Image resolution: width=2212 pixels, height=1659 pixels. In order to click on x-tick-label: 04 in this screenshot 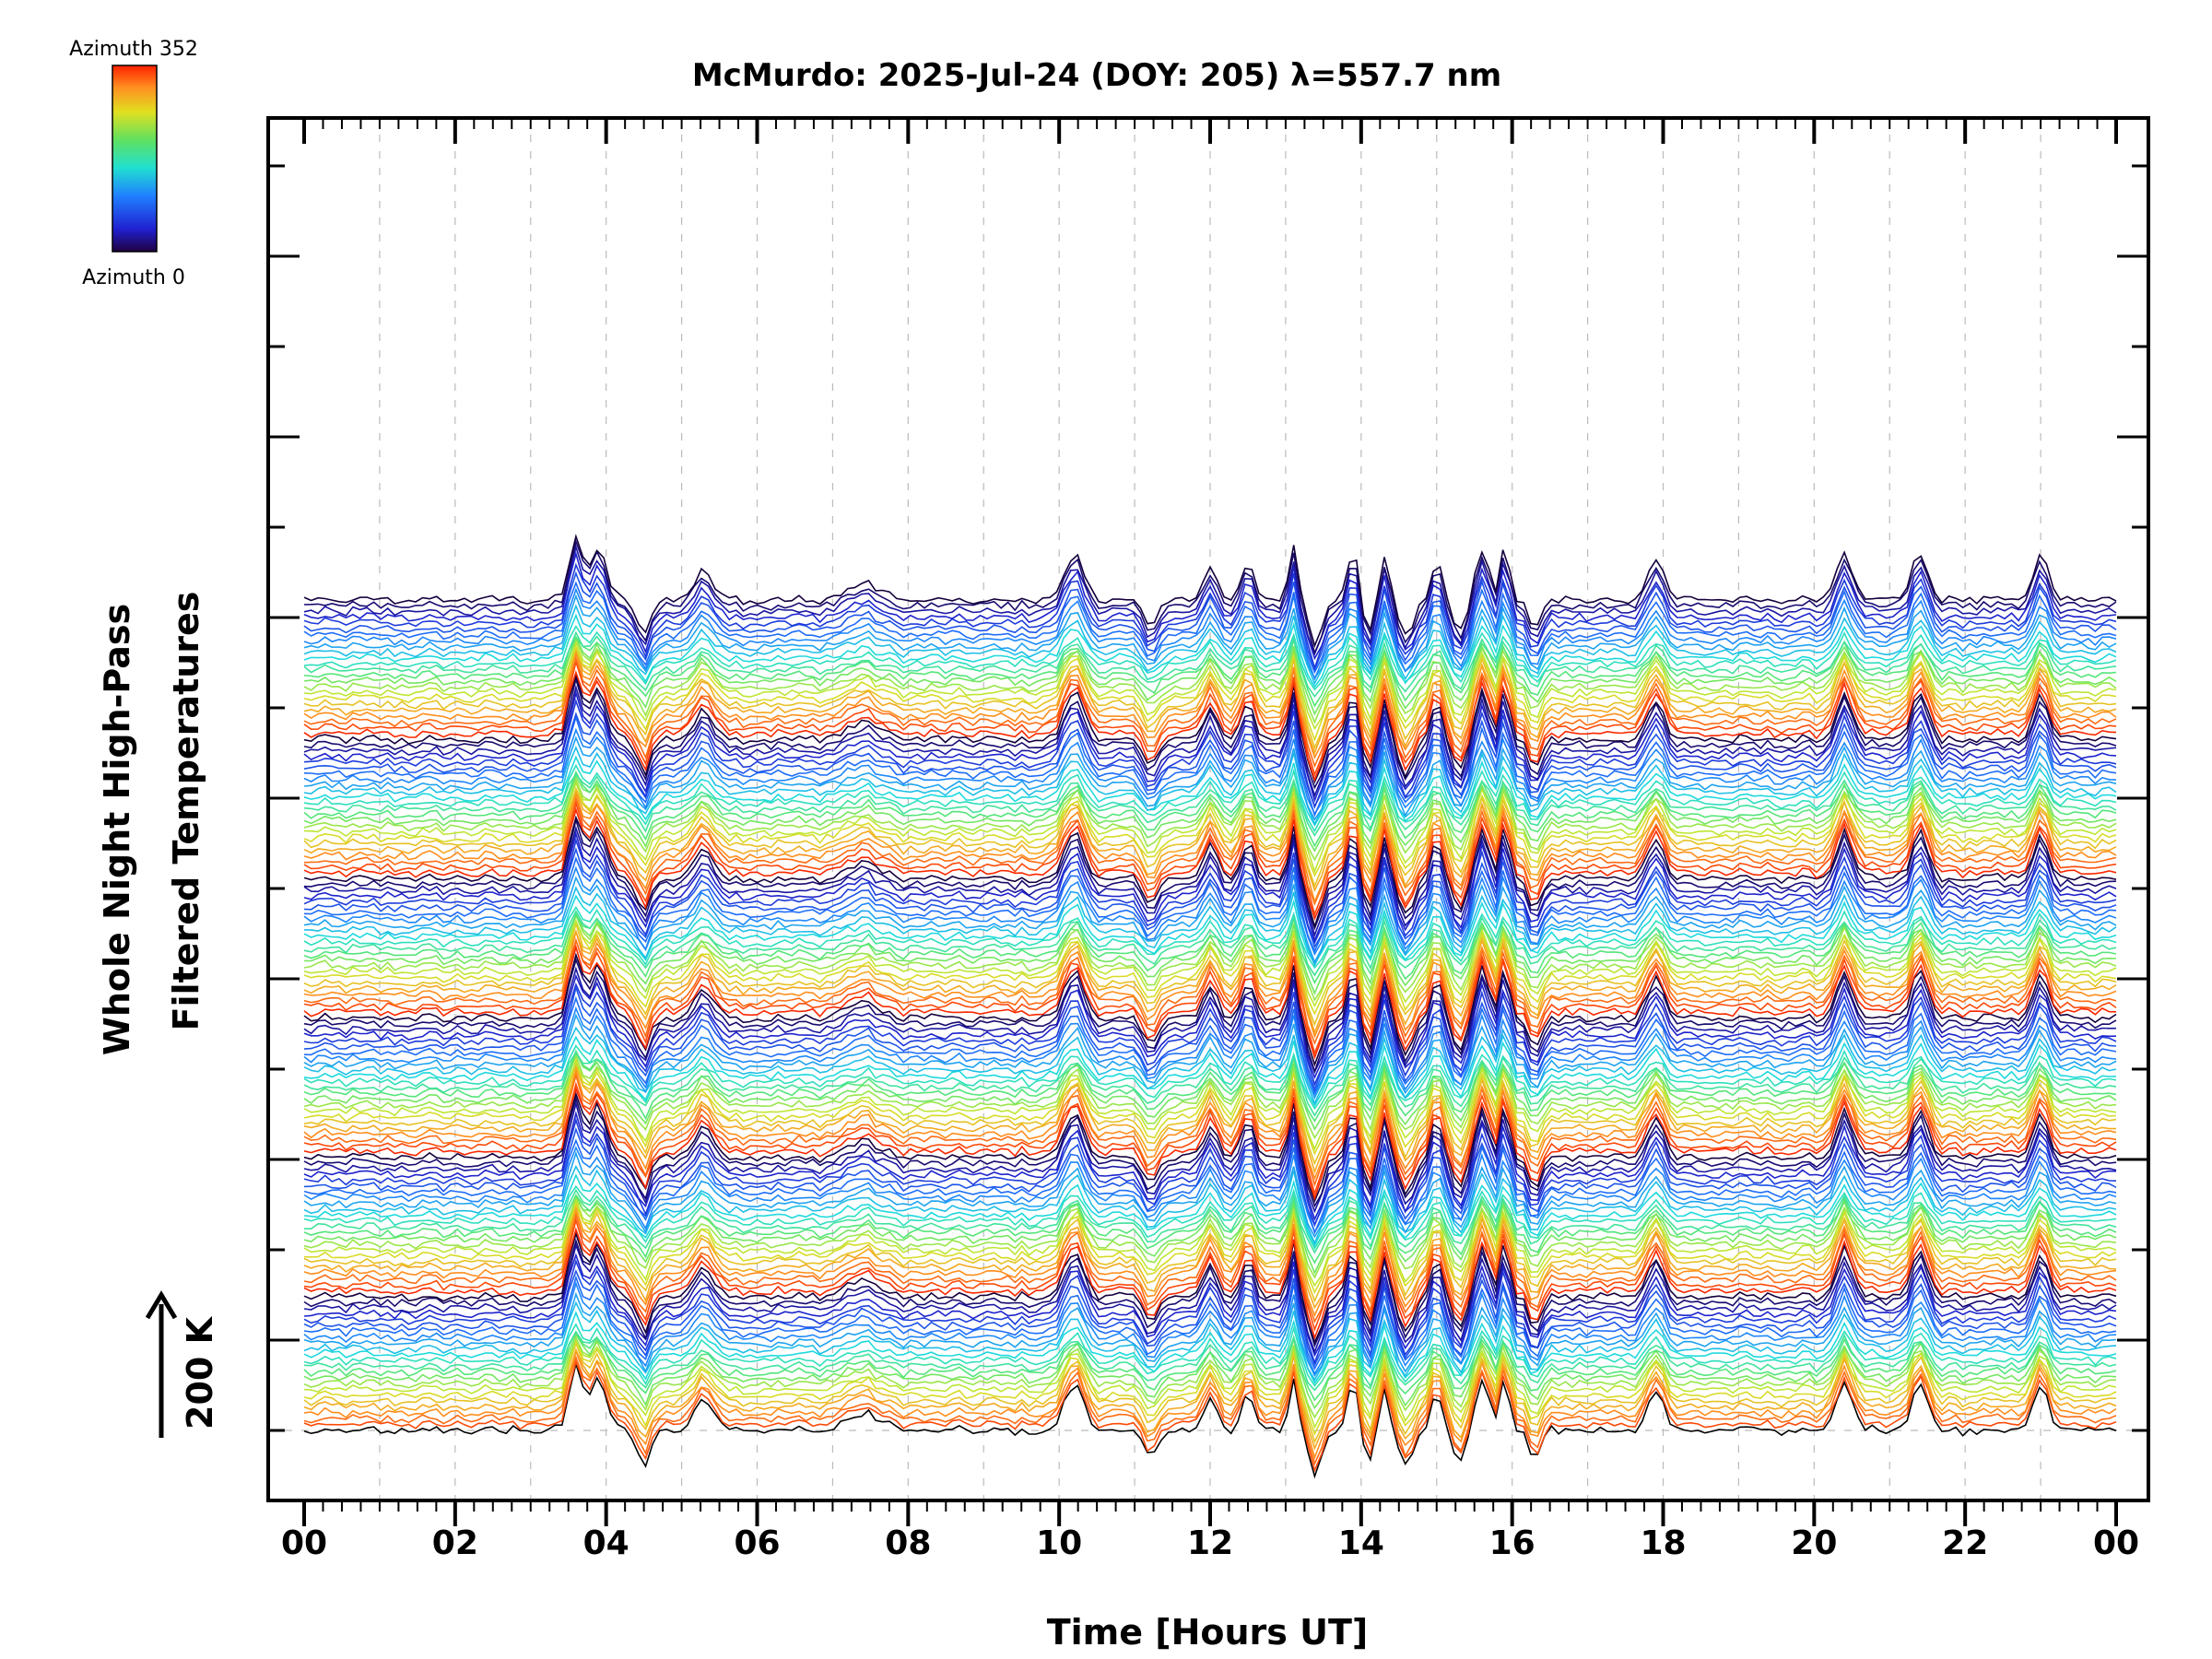, I will do `click(606, 1543)`.